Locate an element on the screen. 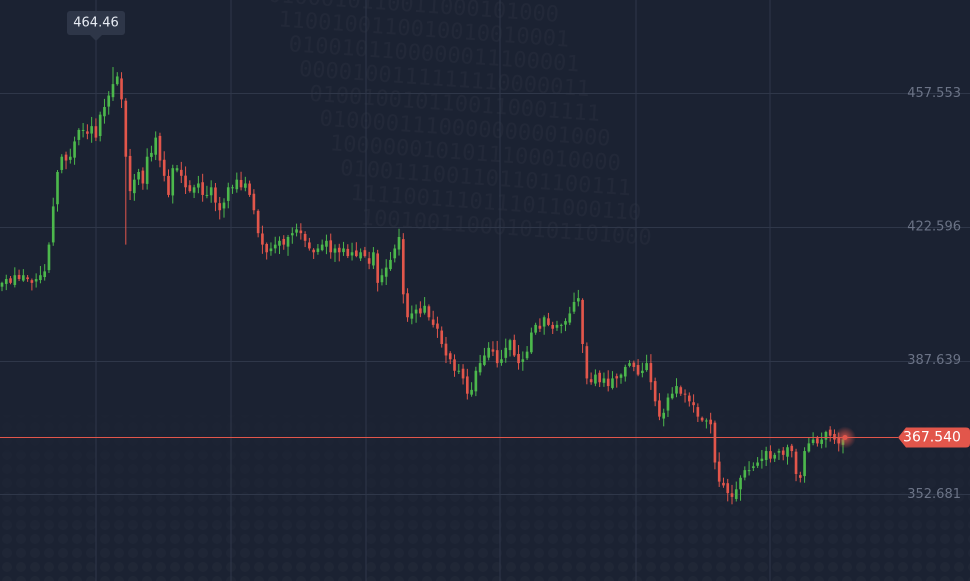 This screenshot has height=581, width=970. current-price-label: 367.540 is located at coordinates (932, 438).